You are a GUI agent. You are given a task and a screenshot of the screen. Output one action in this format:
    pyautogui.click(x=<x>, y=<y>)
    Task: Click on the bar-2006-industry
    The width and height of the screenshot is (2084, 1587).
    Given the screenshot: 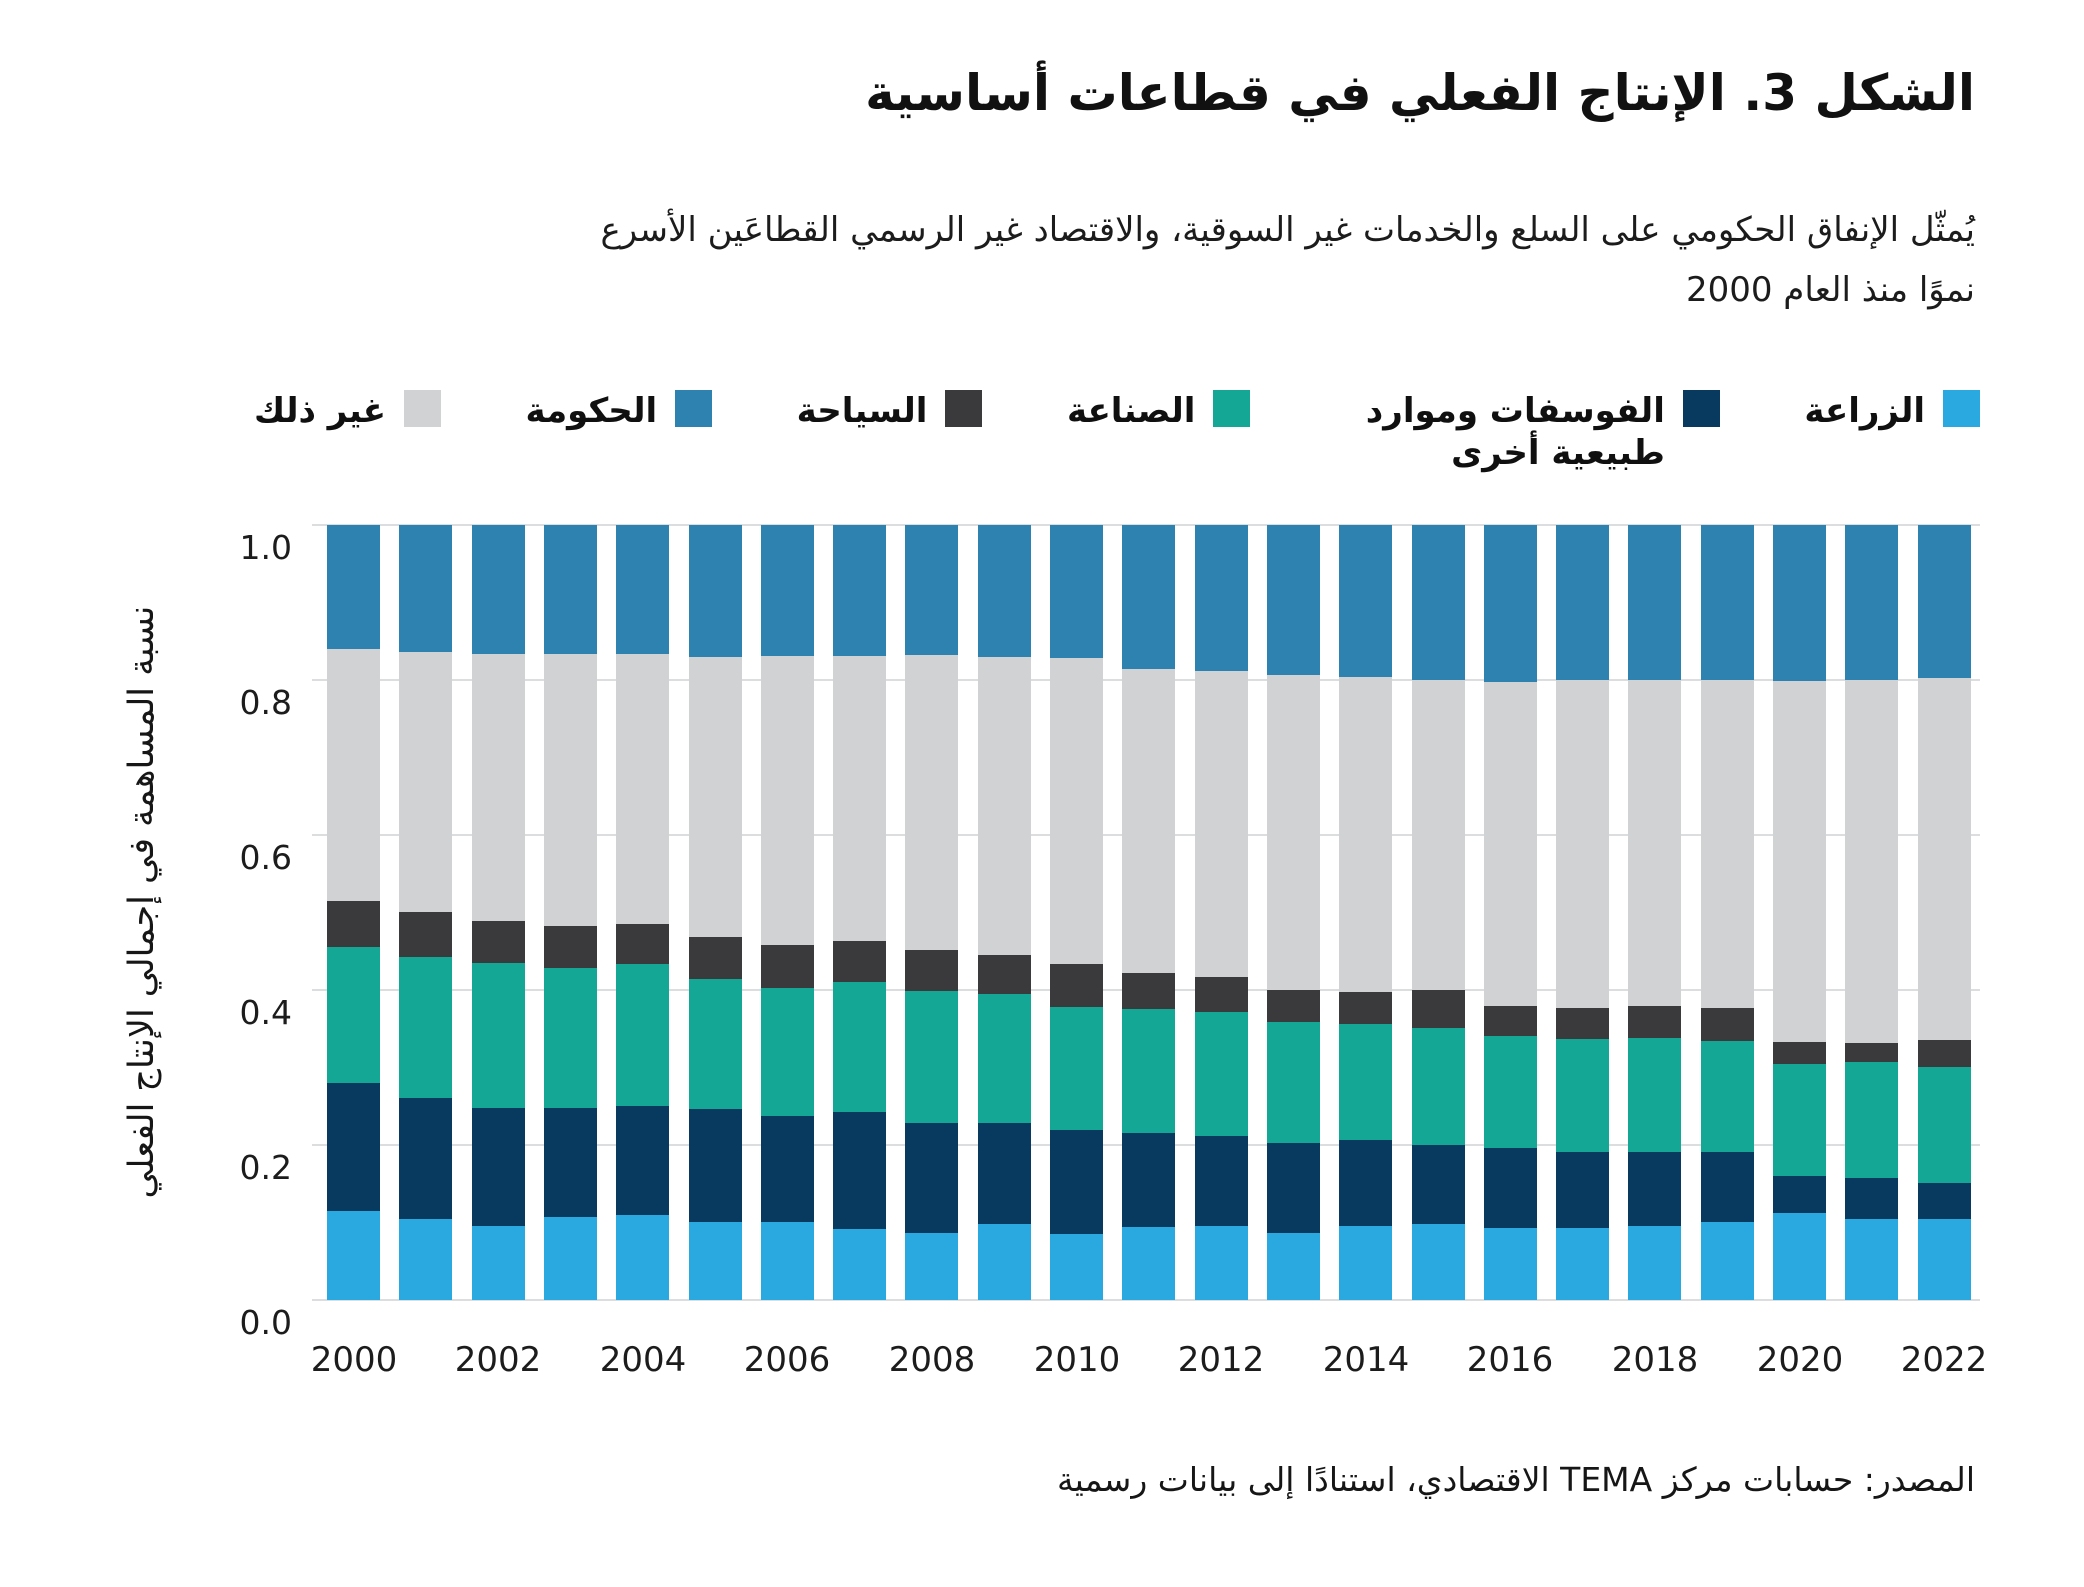 What is the action you would take?
    pyautogui.click(x=787, y=1052)
    